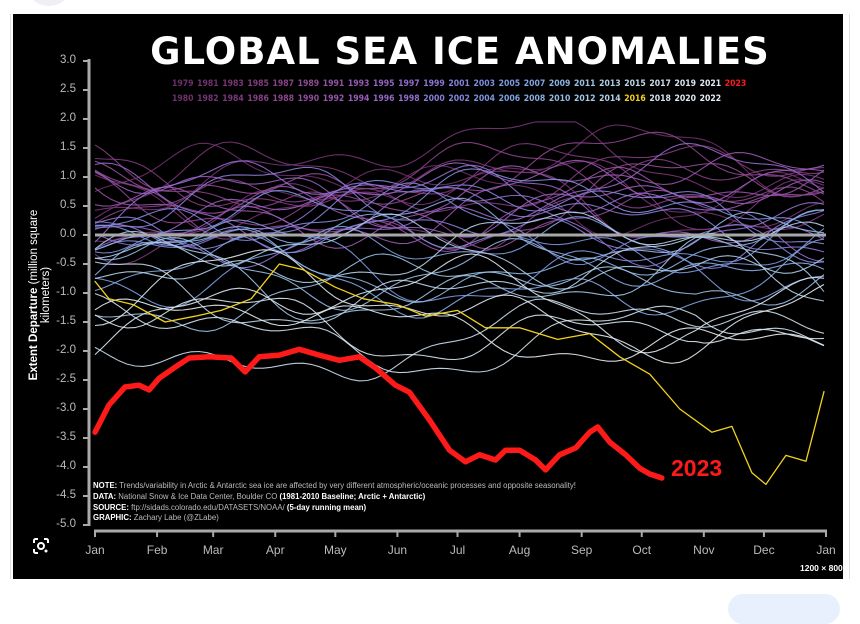 The image size is (860, 624). What do you see at coordinates (686, 84) in the screenshot?
I see `legend-year-2019: 2019` at bounding box center [686, 84].